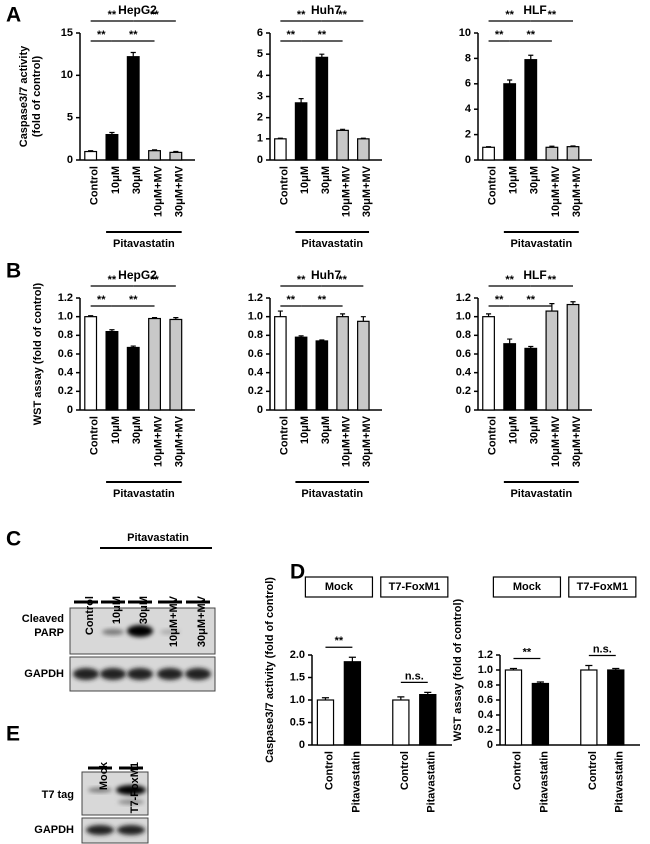 This screenshot has height=844, width=650. Describe the element at coordinates (297, 722) in the screenshot. I see `y-tick-label: 0.5` at that location.